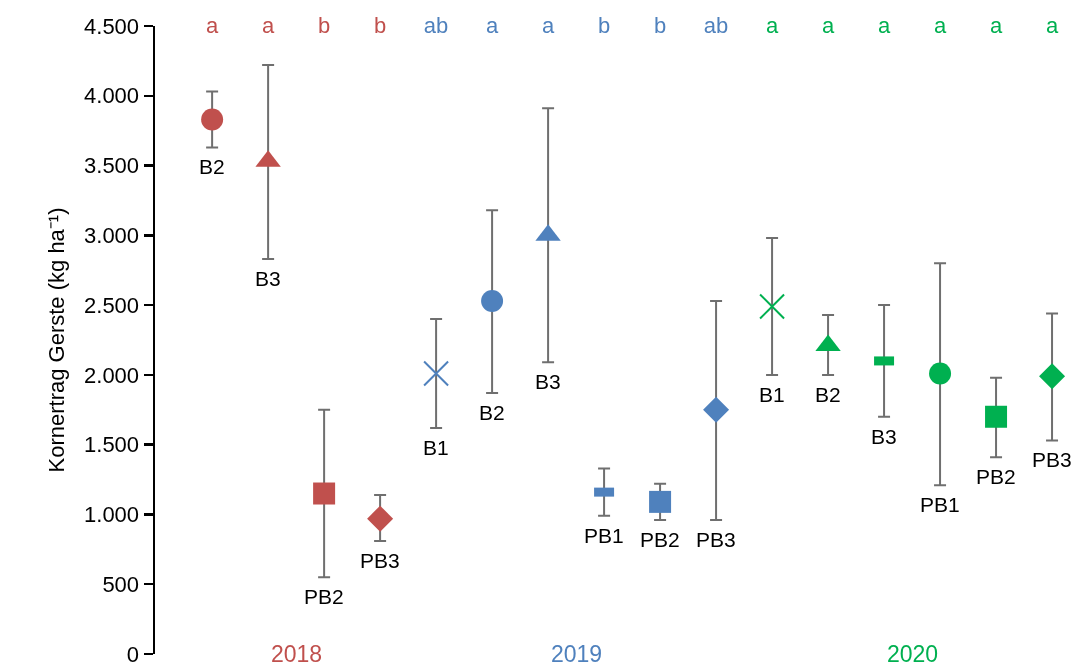 This screenshot has width=1089, height=668. What do you see at coordinates (112, 445) in the screenshot?
I see `y-tick-label: 1.500` at bounding box center [112, 445].